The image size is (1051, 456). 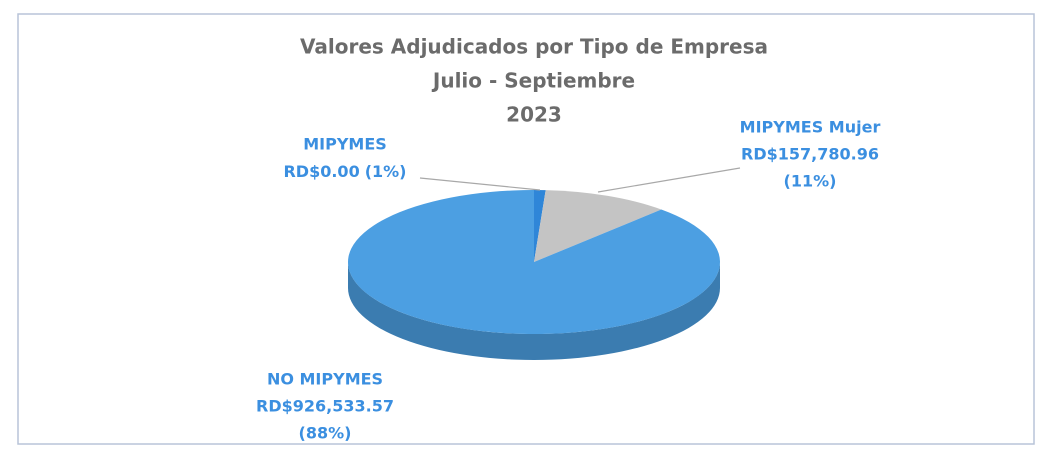 I want to click on slice-value-label: RD$157,780.96, so click(x=810, y=154).